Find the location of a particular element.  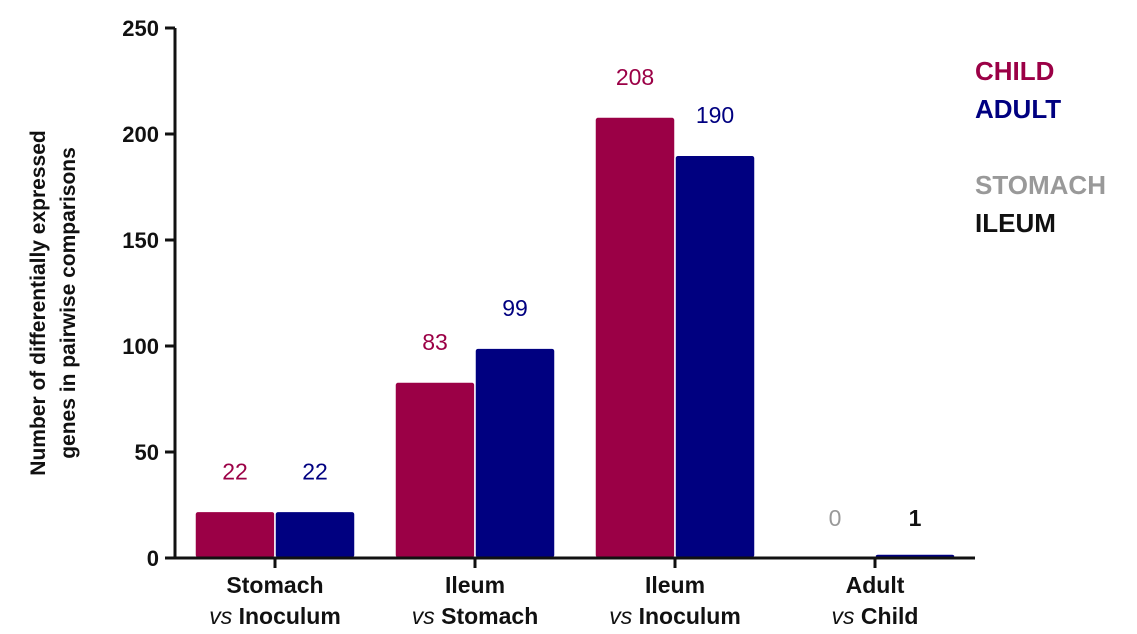

x-category-label: Adult vs Child is located at coordinates (875, 600).